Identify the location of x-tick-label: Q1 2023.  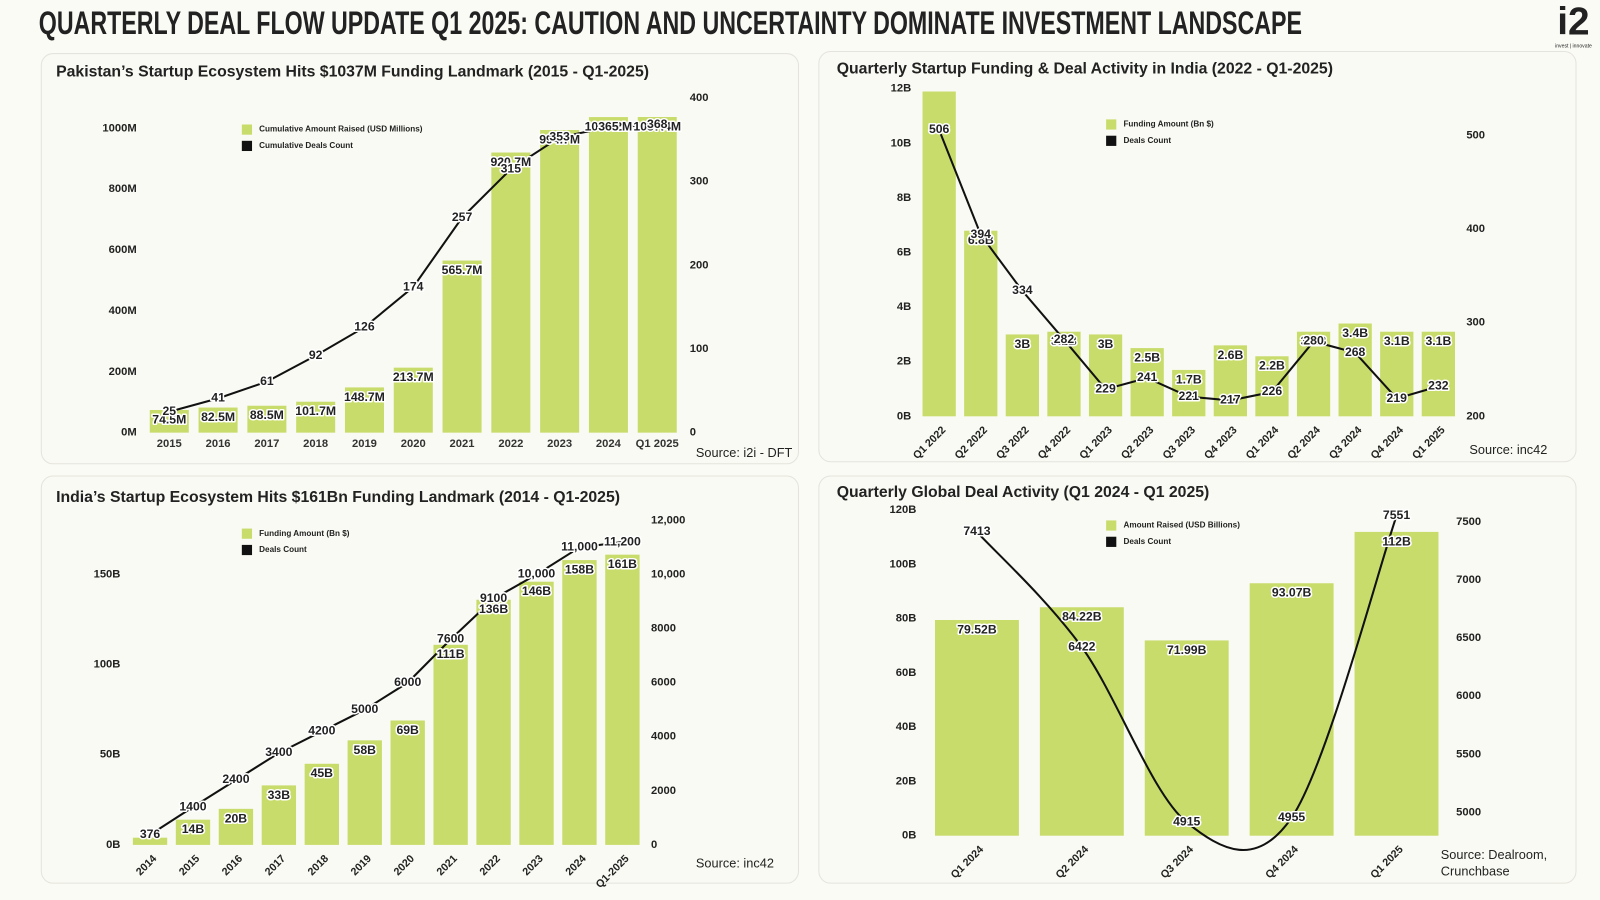
(1096, 443).